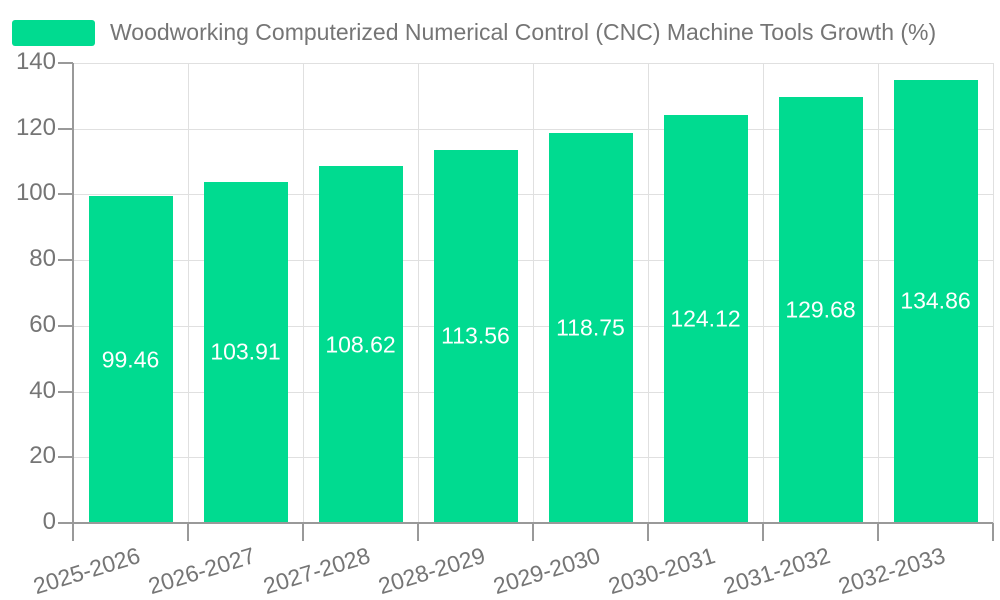 Image resolution: width=1000 pixels, height=600 pixels. I want to click on legend-swatch-icon, so click(53, 32).